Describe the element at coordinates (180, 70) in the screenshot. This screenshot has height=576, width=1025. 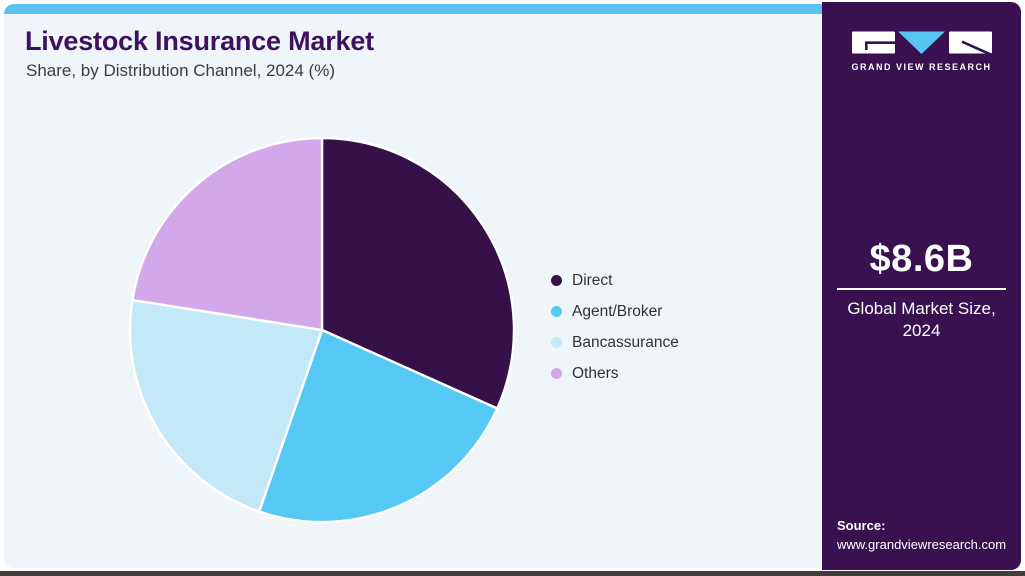
I see `chart-subtitle: Share, by Distribution Channel, 2024 (%)` at that location.